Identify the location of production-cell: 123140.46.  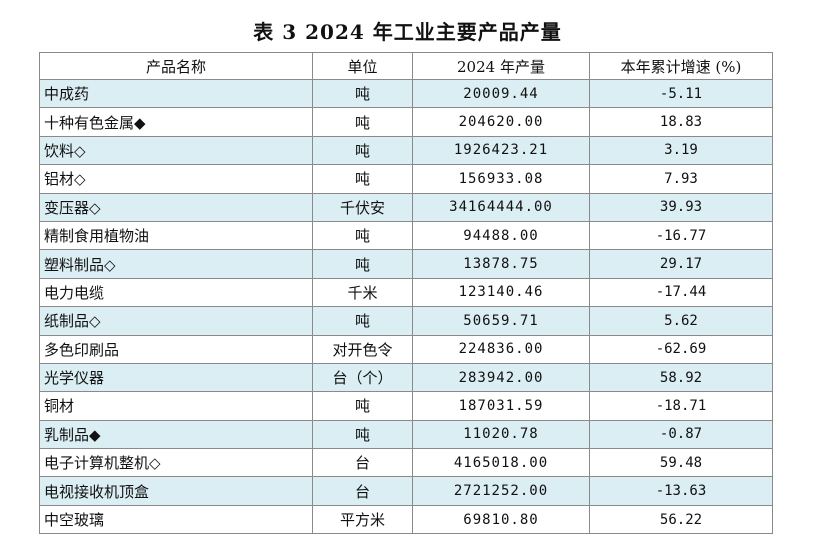
(501, 292).